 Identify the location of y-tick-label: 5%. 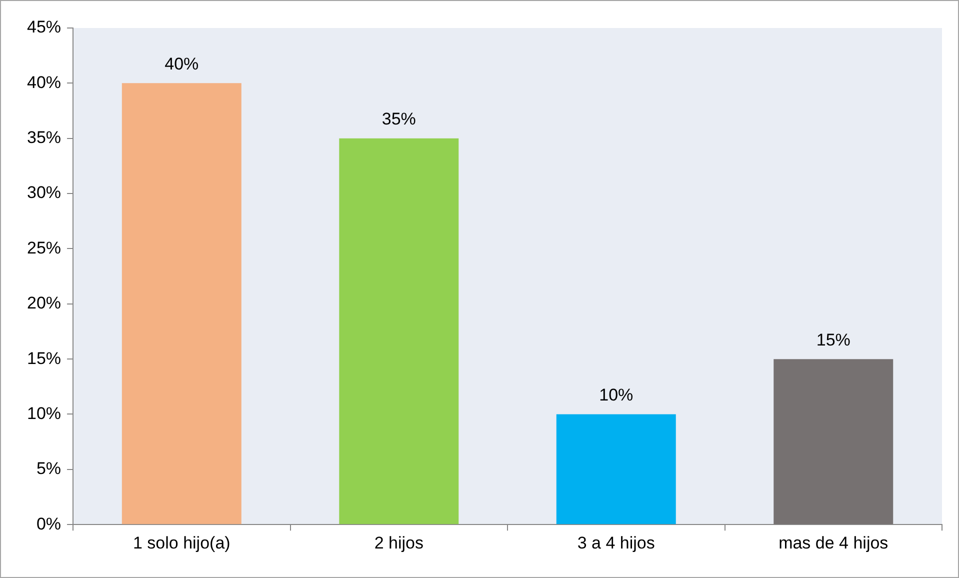
(49, 468).